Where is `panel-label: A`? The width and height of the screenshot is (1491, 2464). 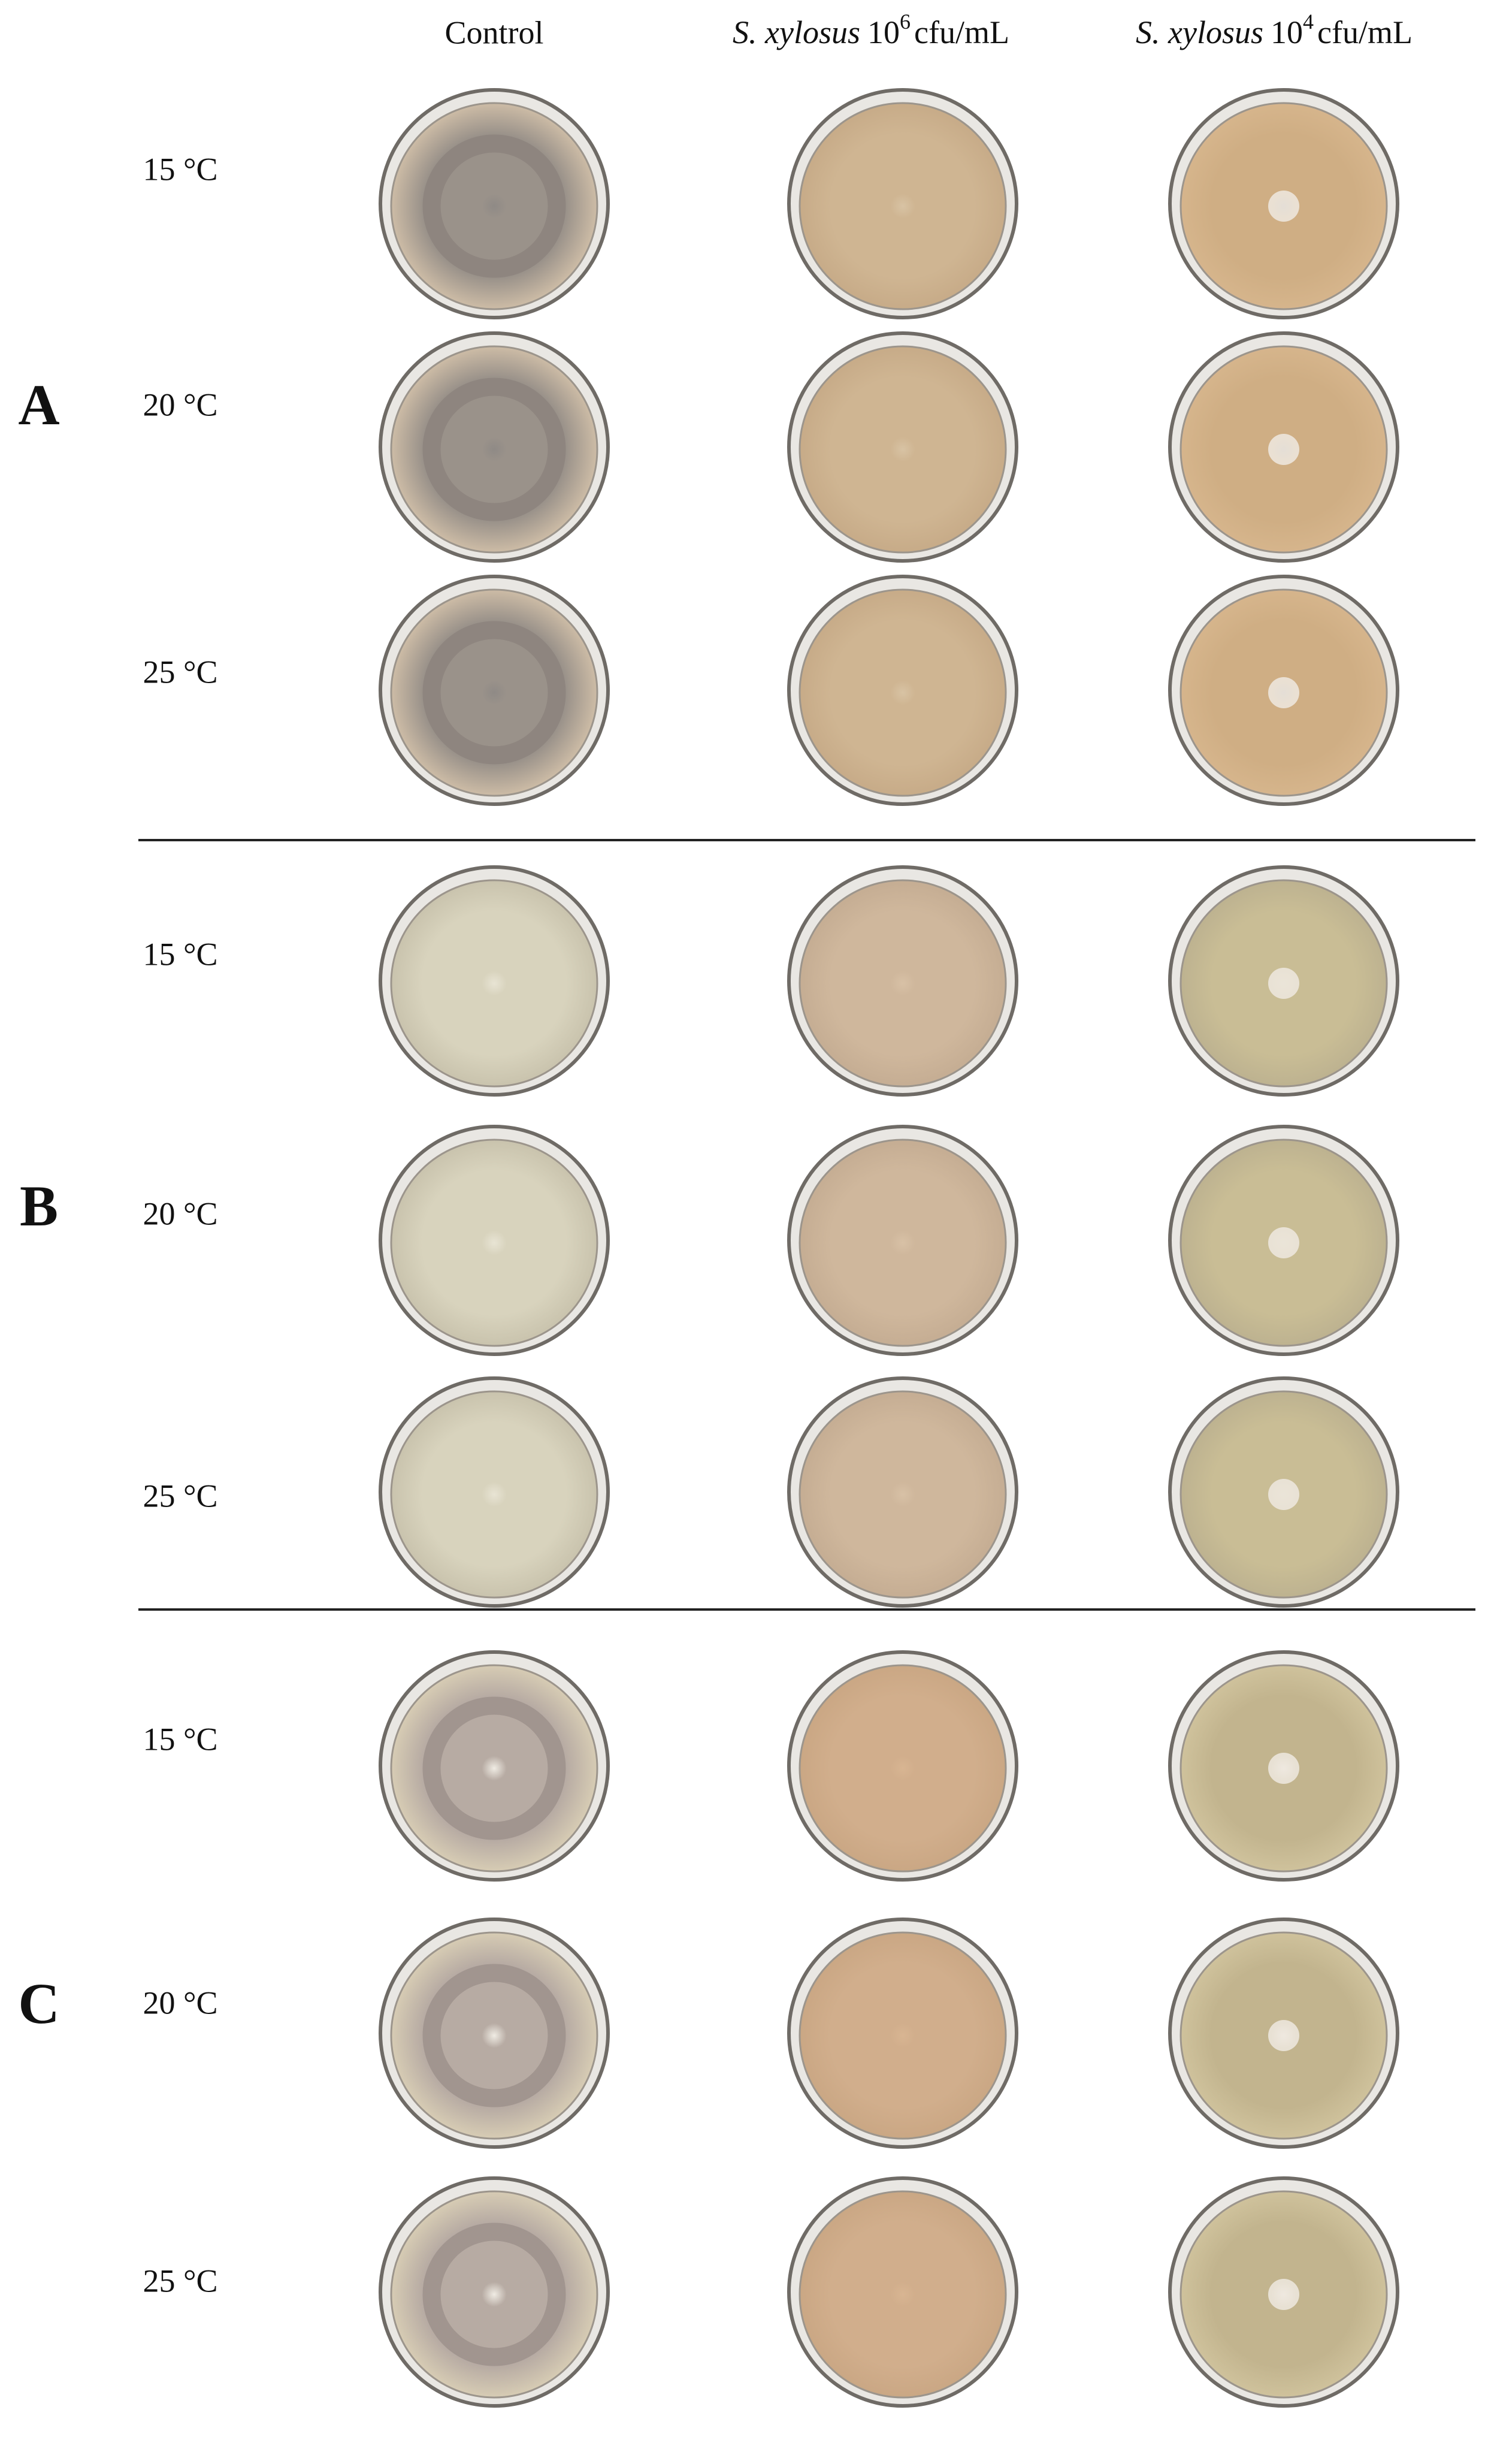
panel-label: A is located at coordinates (39, 405).